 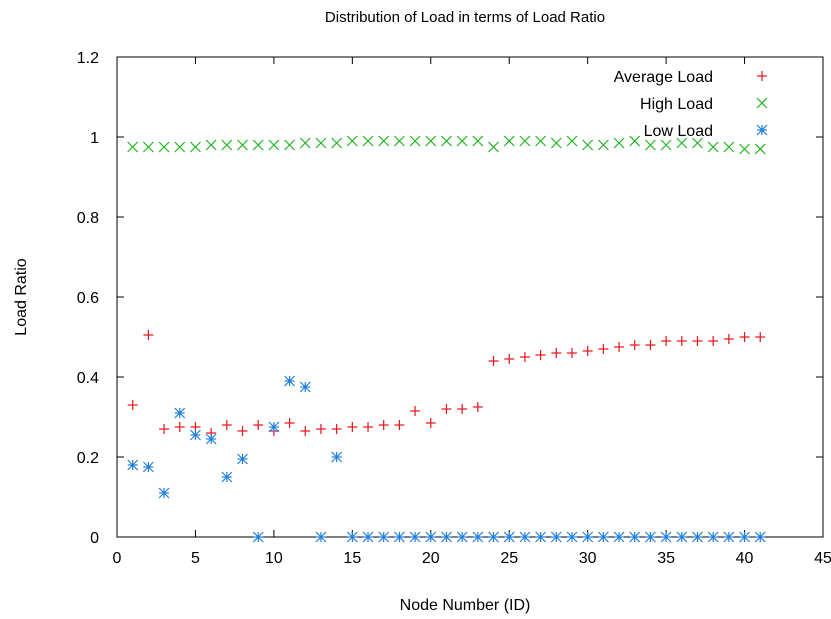 I want to click on y-tick-label: 0.2, so click(x=88, y=458).